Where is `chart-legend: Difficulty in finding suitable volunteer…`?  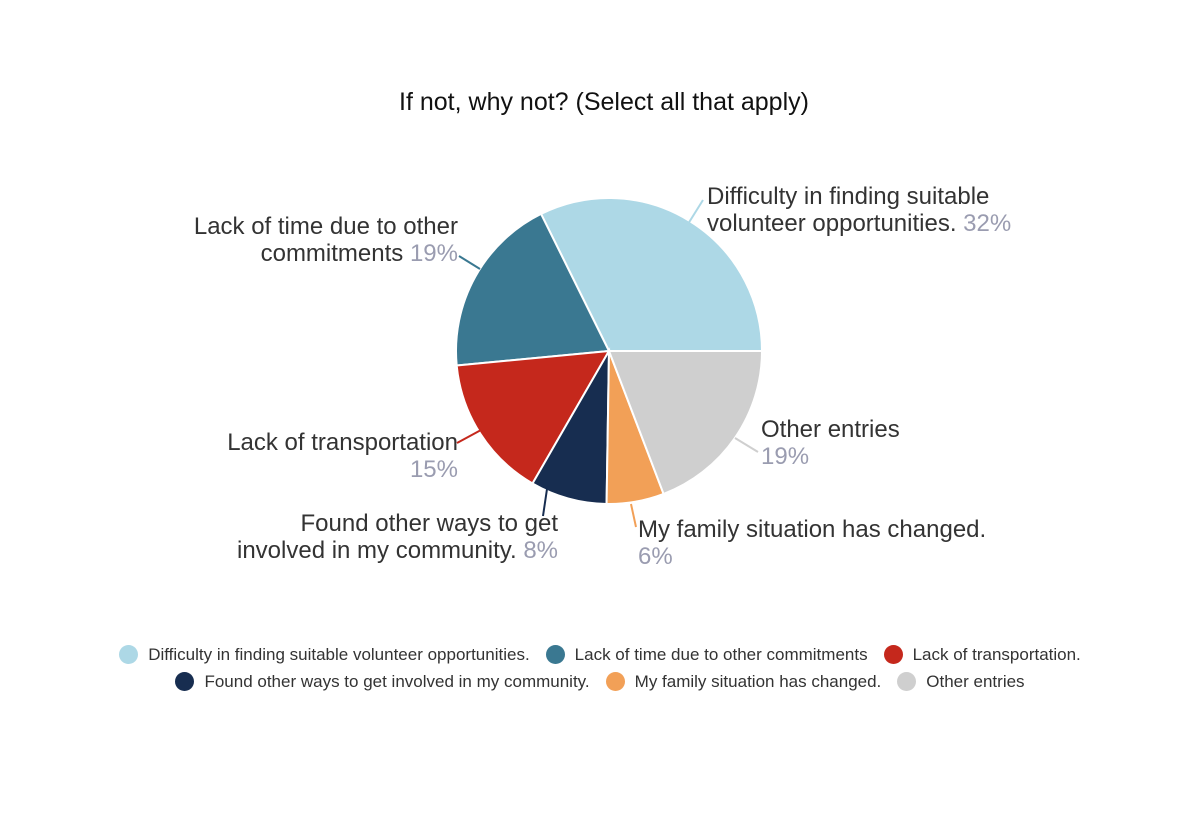
chart-legend: Difficulty in finding suitable volunteer… is located at coordinates (600, 668).